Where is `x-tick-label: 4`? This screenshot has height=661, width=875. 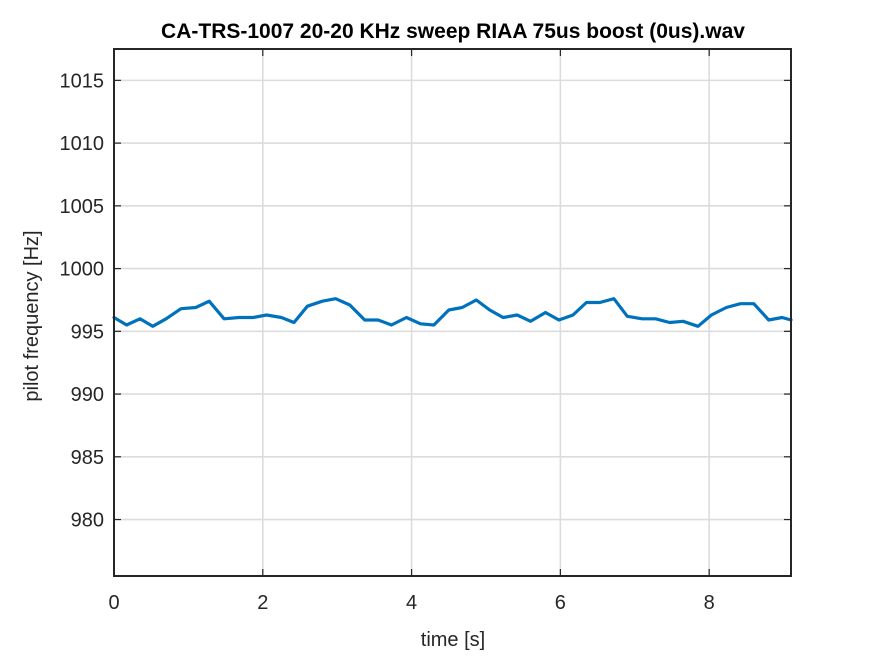 x-tick-label: 4 is located at coordinates (411, 603).